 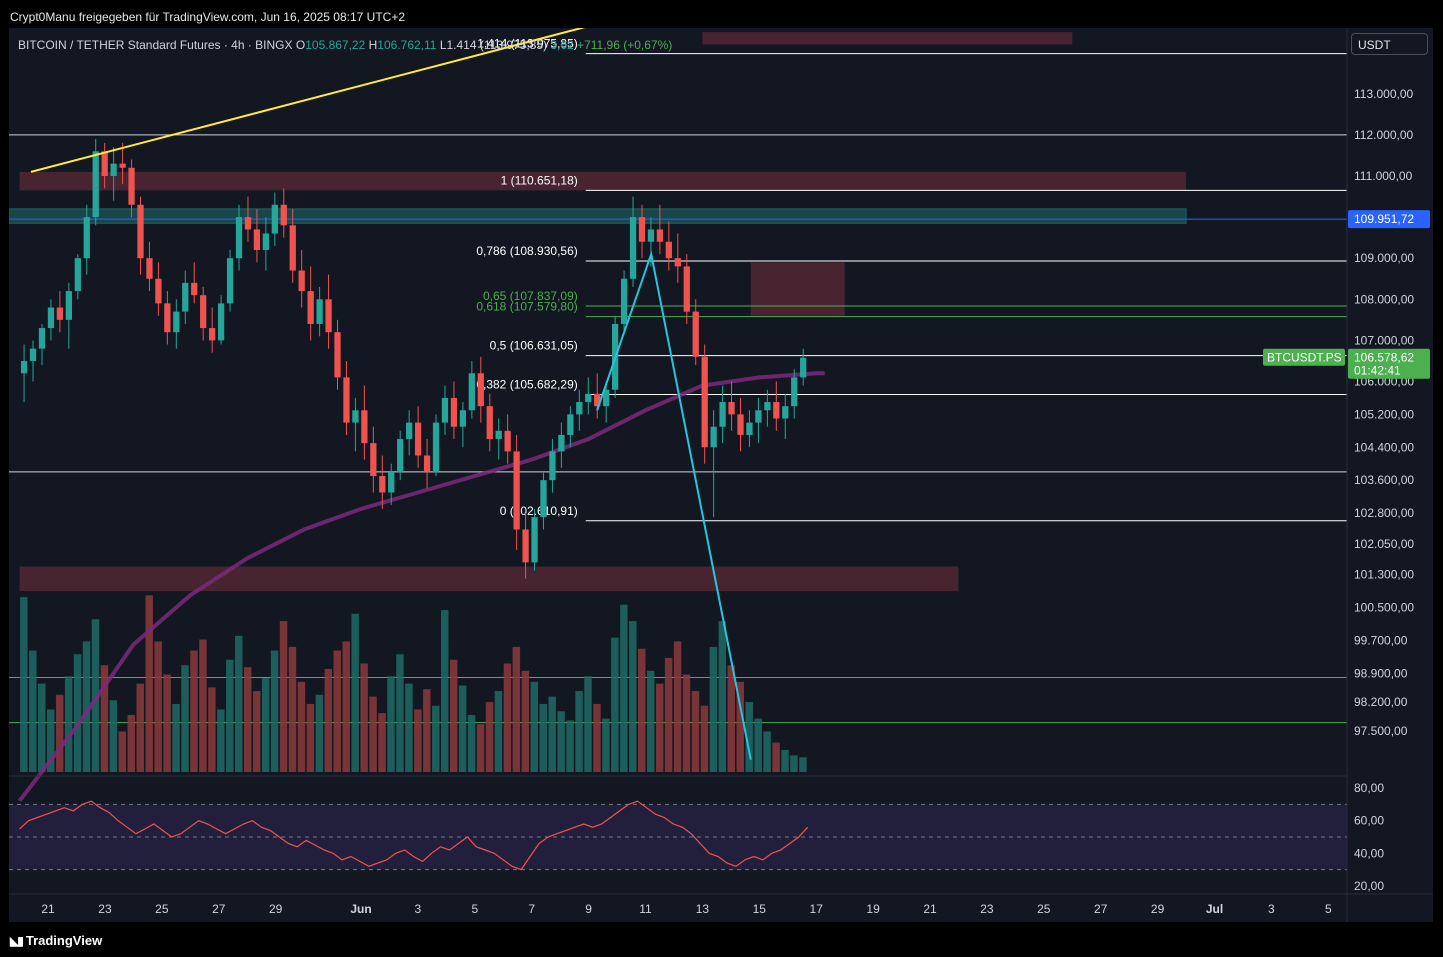 I want to click on projection-path, so click(x=674, y=505).